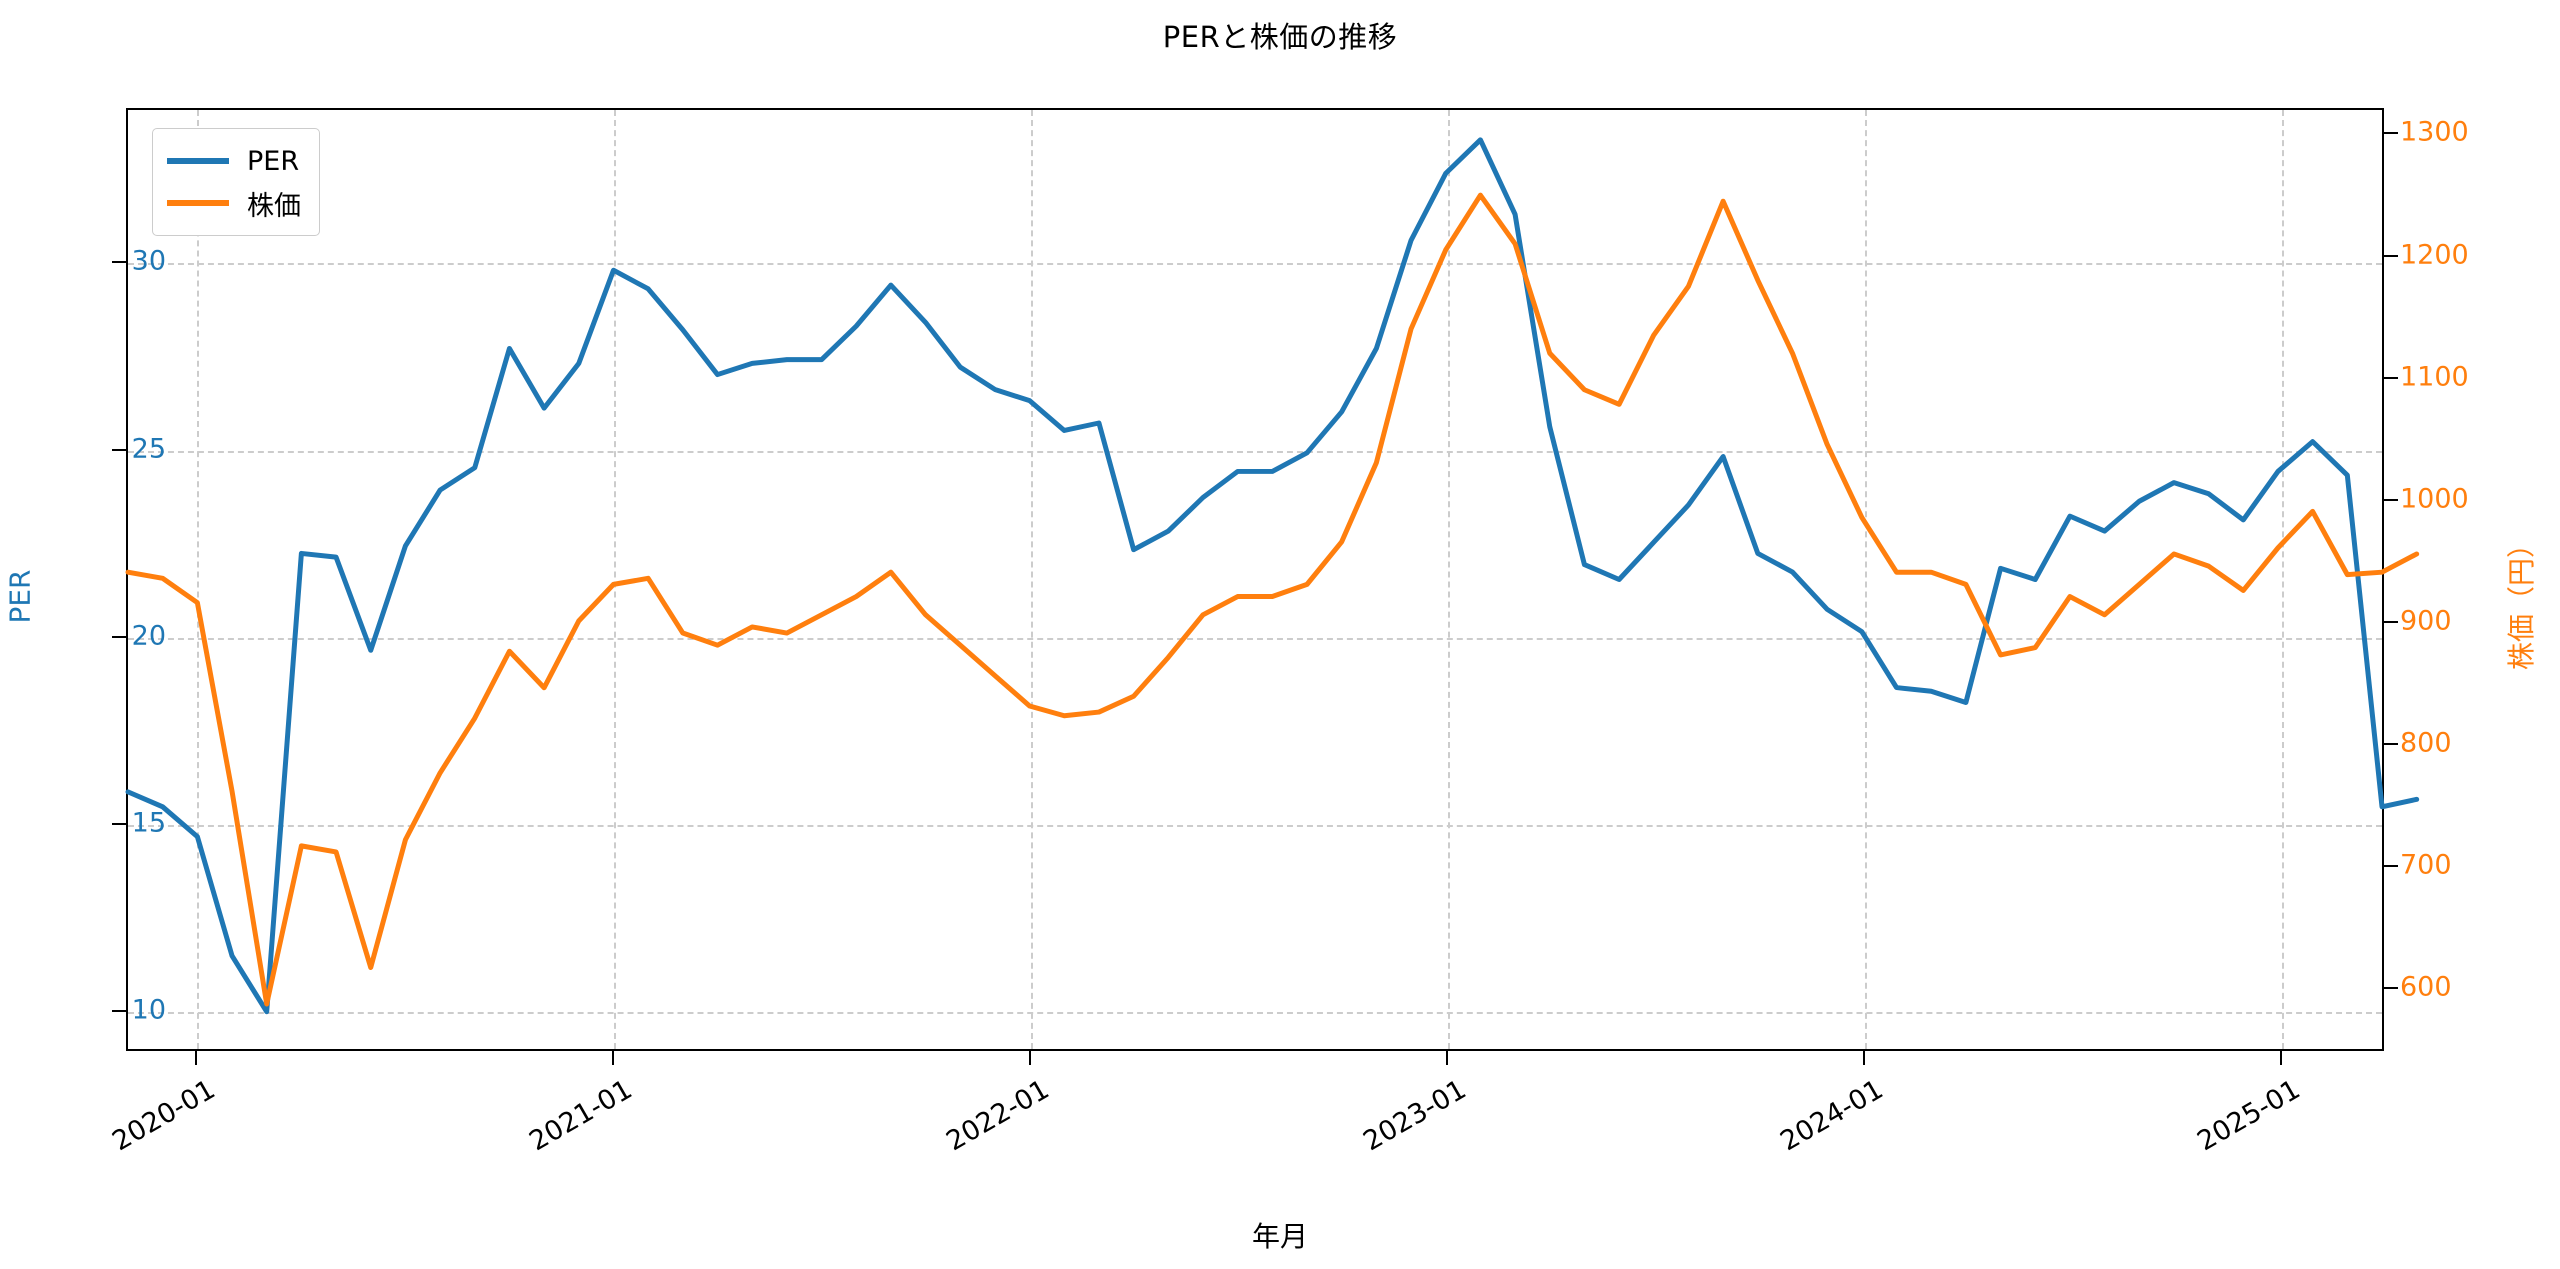 The width and height of the screenshot is (2560, 1269). I want to click on y-tick-label-right: 1100, so click(2434, 377).